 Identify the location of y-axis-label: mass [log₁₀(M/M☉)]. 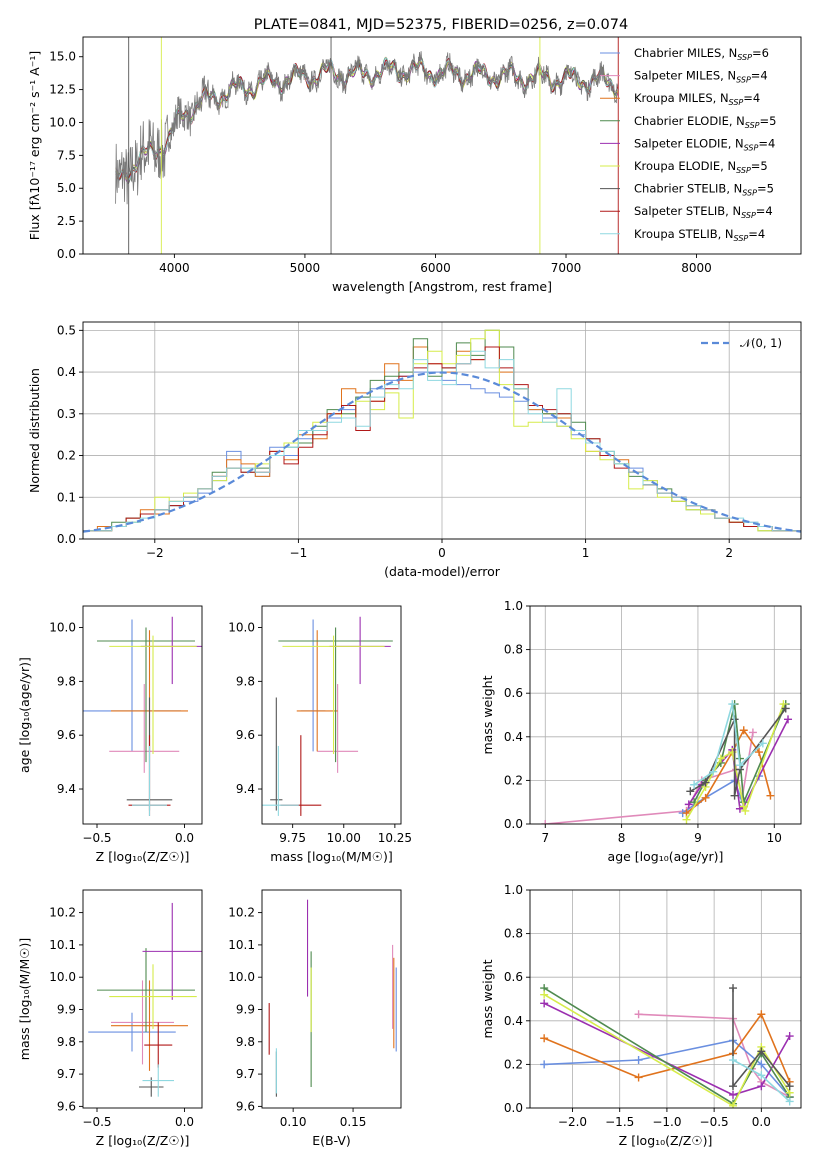
(24, 999).